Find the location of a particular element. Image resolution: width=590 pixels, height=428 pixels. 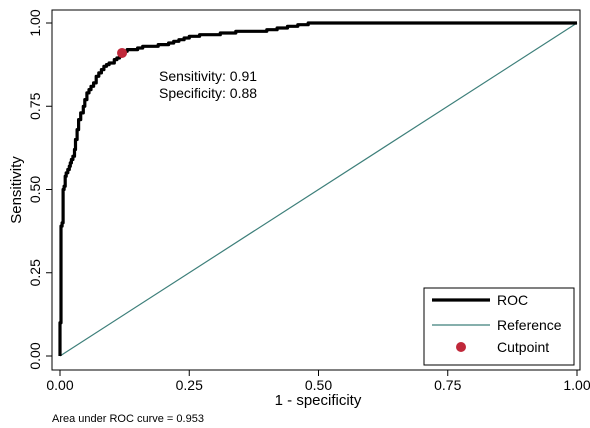

auc-note: Area under ROC curve = 0.953 is located at coordinates (128, 419).